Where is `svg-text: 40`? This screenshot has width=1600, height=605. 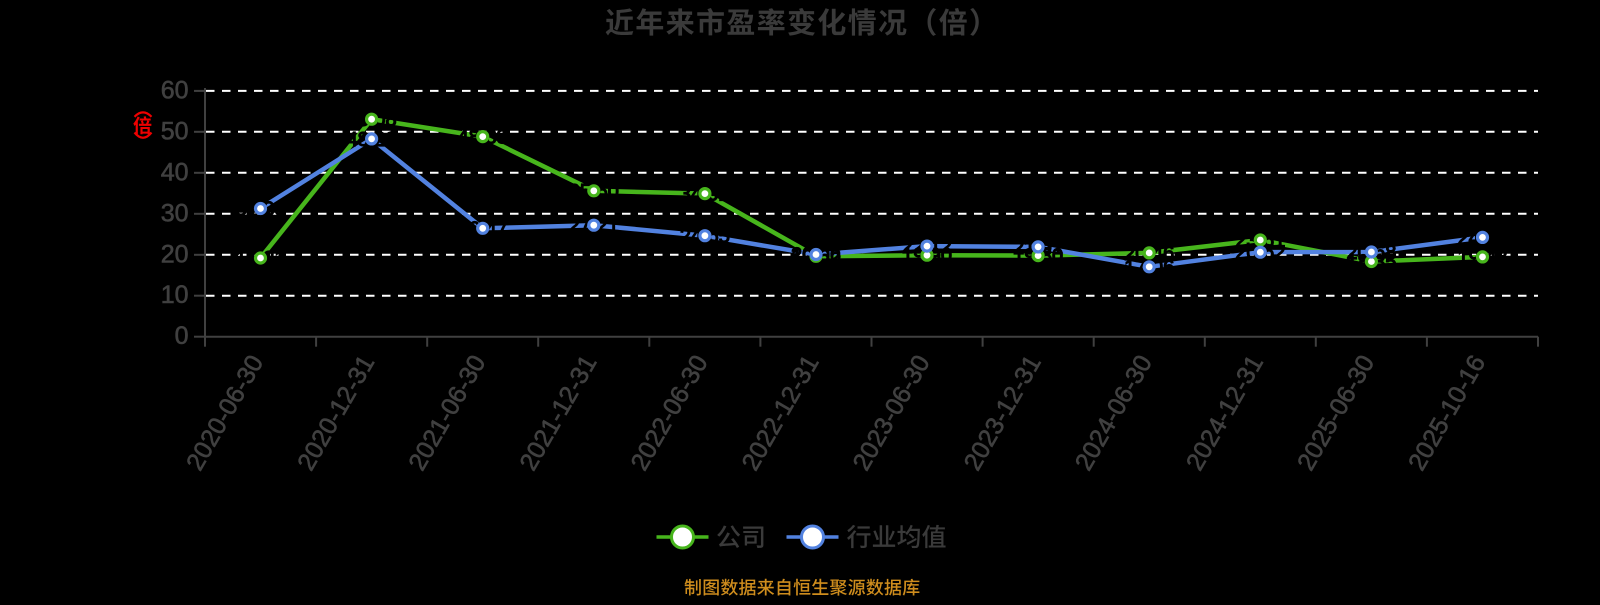
svg-text: 40 is located at coordinates (175, 172).